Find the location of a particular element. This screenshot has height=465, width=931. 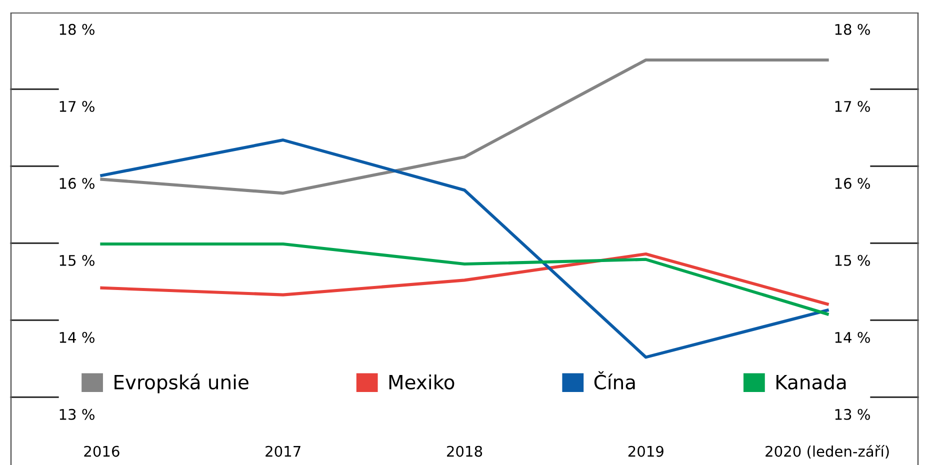

x-tick-label: 2017 is located at coordinates (283, 451).